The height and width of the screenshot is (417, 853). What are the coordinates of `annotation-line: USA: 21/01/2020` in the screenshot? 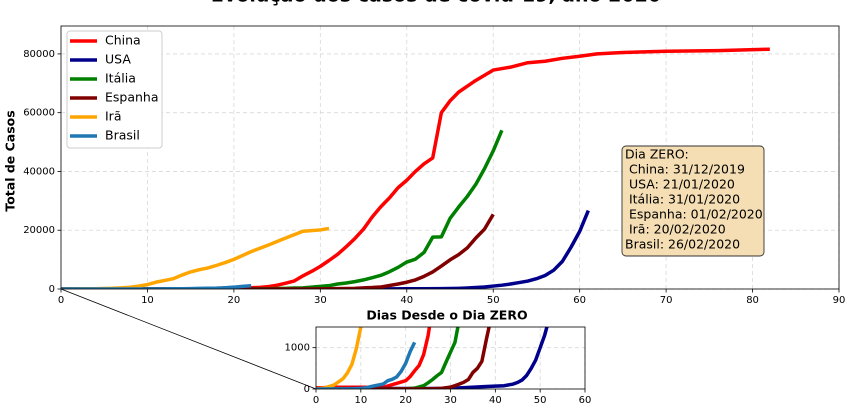 It's located at (680, 184).